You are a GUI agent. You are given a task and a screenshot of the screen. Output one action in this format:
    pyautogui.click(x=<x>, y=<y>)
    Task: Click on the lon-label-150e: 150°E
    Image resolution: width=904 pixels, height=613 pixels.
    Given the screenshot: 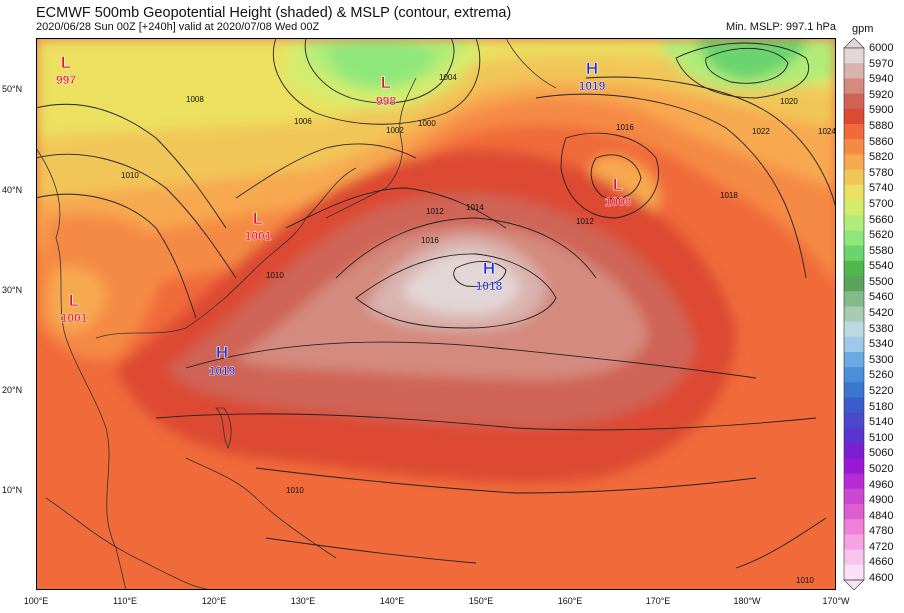 What is the action you would take?
    pyautogui.click(x=481, y=601)
    